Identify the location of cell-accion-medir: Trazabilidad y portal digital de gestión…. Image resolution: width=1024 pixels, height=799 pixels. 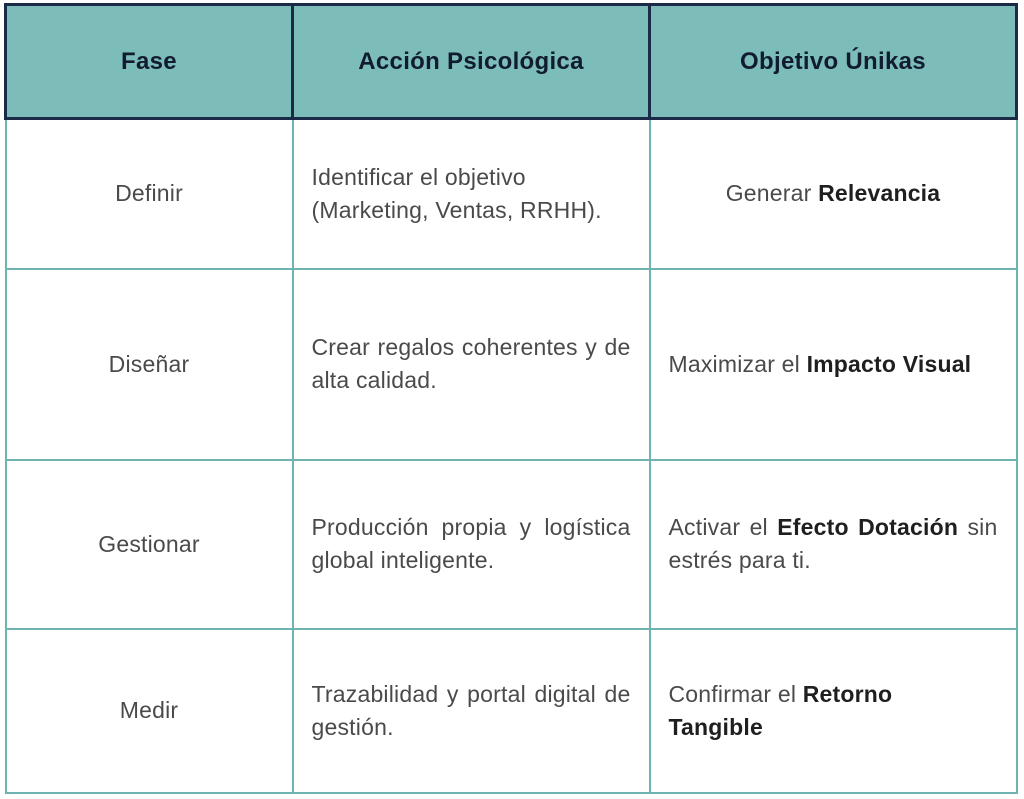
(471, 710).